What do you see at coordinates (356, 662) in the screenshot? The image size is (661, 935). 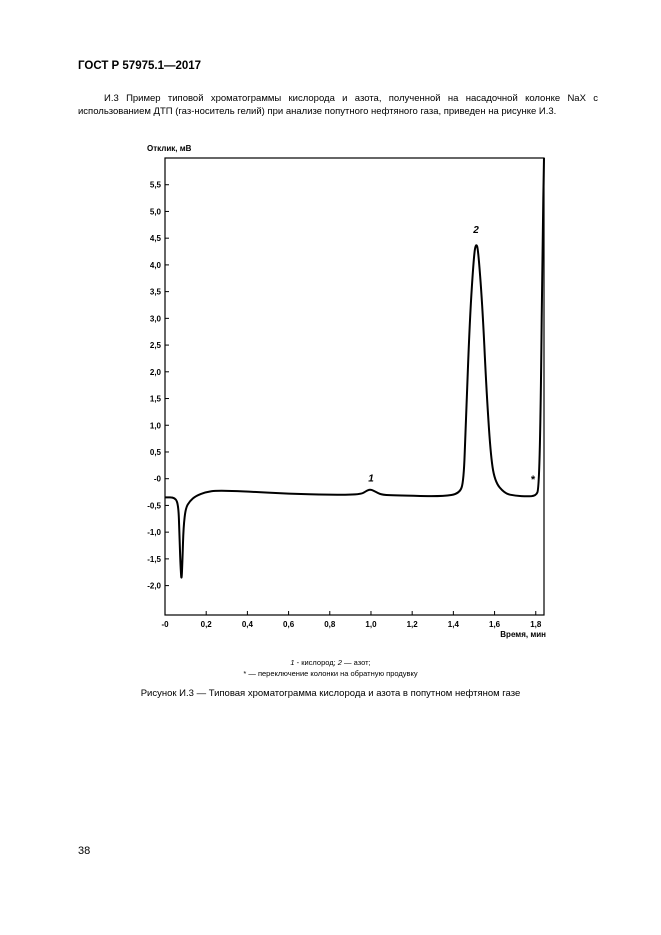 I see `legend-text-nitrogen: — азот;` at bounding box center [356, 662].